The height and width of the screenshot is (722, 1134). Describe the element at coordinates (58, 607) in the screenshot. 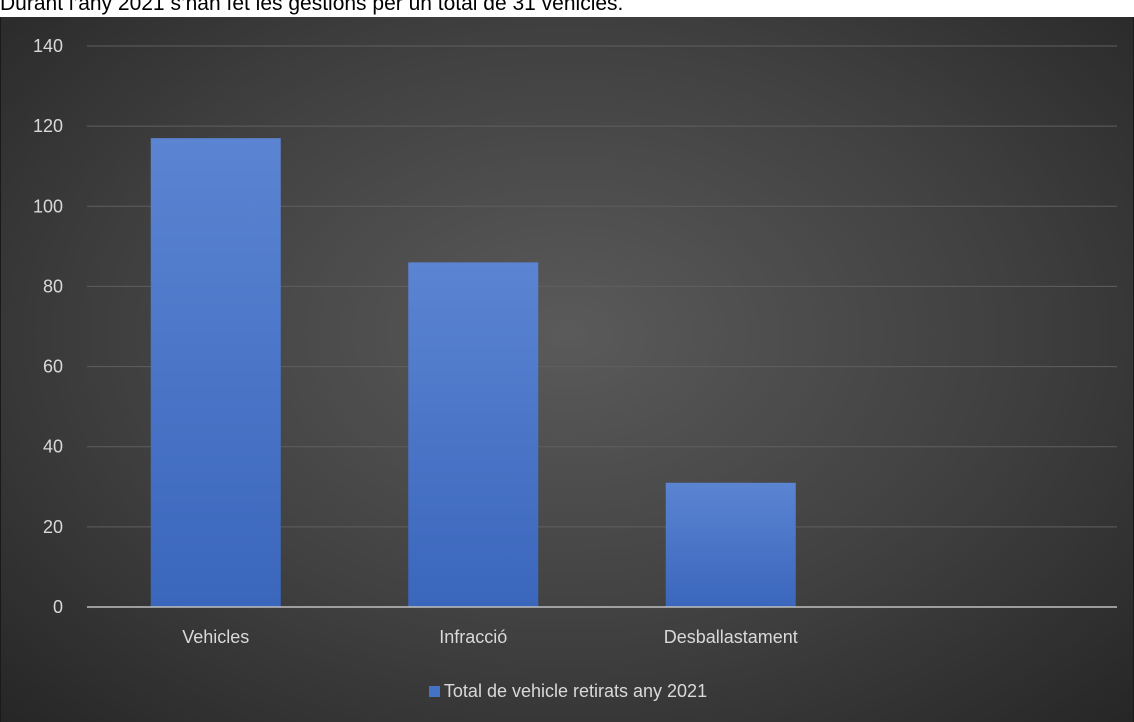

I see `y-tick-label: 0` at that location.